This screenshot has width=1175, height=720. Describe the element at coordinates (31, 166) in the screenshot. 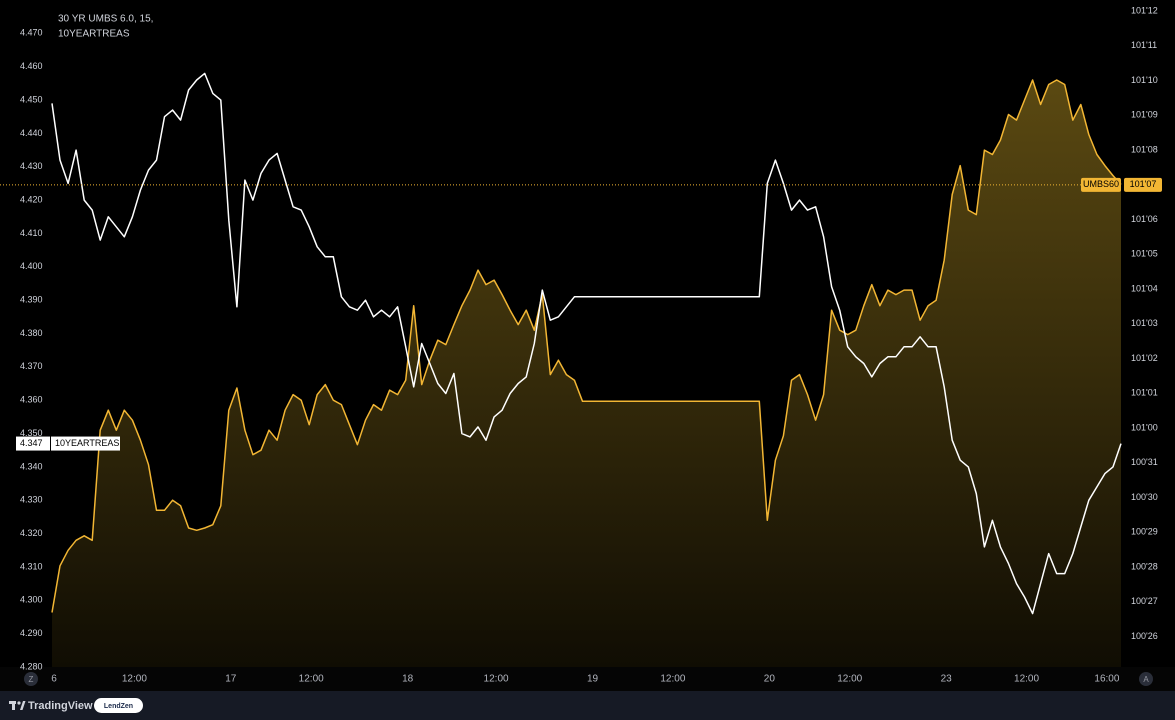

I see `y-tick-label: 4.430` at that location.